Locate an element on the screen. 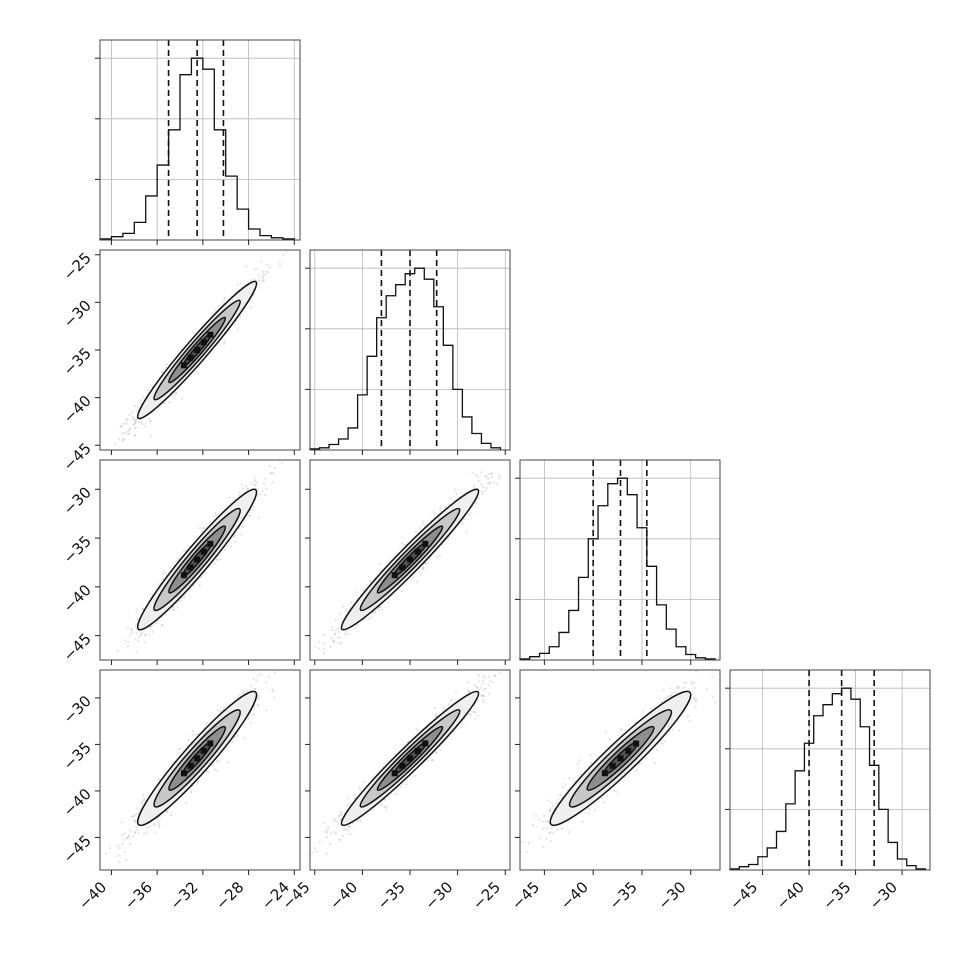 Image resolution: width=970 pixels, height=970 pixels. y-tick-label: −40 is located at coordinates (77, 598).